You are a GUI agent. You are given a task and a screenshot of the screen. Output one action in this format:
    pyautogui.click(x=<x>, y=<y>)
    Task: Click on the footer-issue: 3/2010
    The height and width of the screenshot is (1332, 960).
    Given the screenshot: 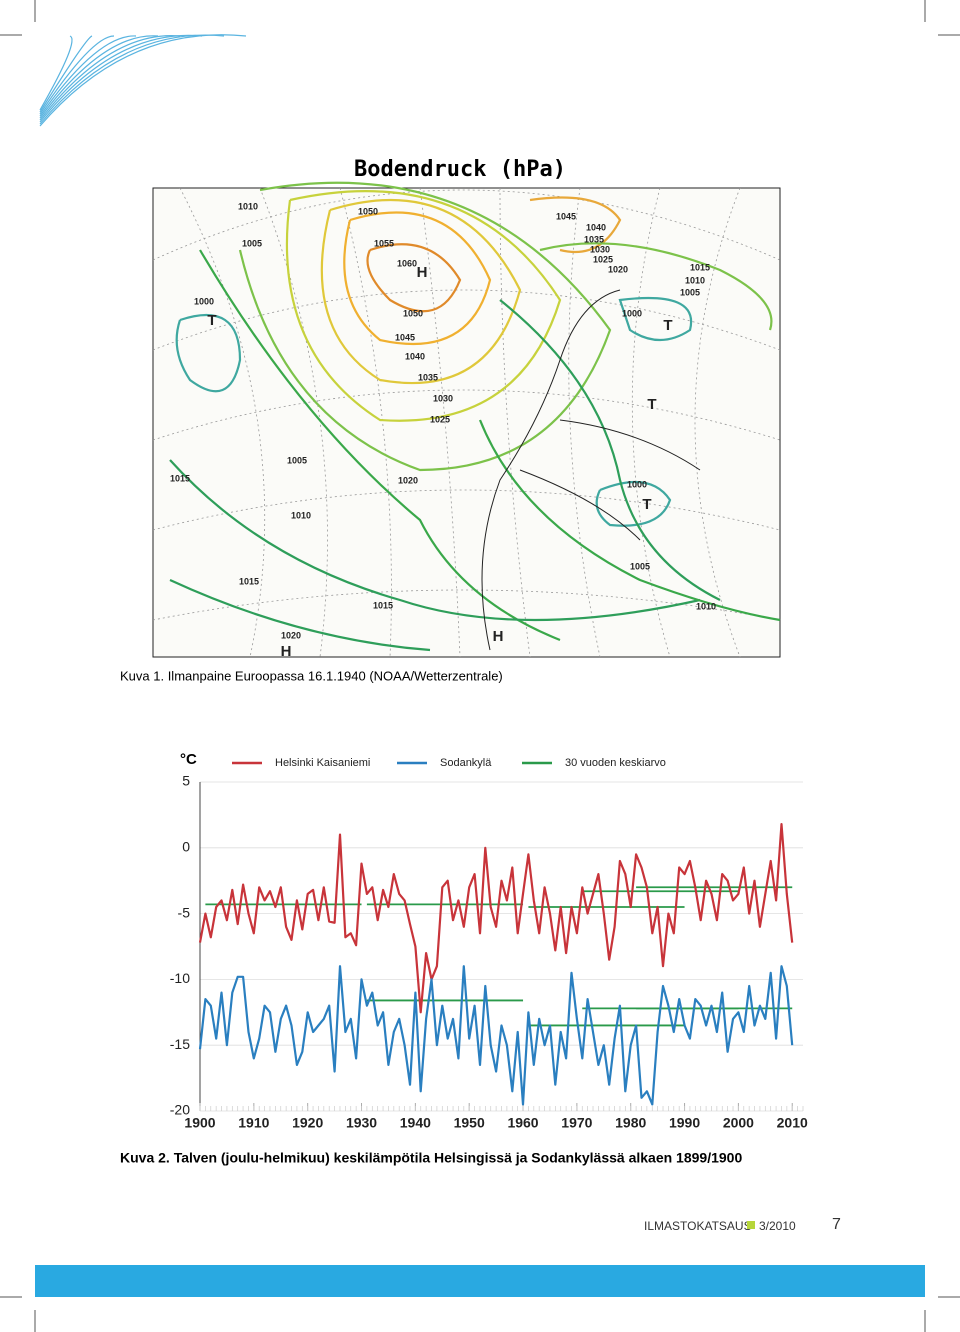 What is the action you would take?
    pyautogui.click(x=777, y=1226)
    